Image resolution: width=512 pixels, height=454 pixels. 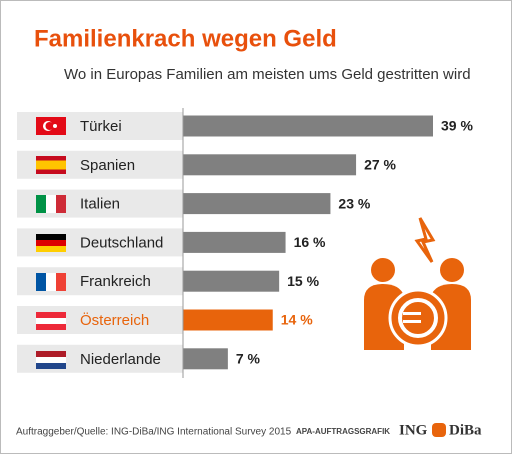 What do you see at coordinates (51, 126) in the screenshot?
I see `flag-tr` at bounding box center [51, 126].